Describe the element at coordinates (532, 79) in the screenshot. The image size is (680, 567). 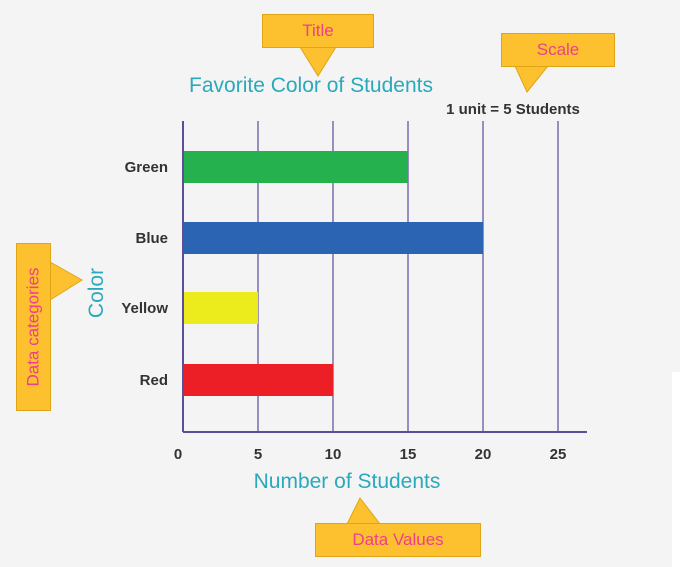
I see `callout-scale-pointer` at that location.